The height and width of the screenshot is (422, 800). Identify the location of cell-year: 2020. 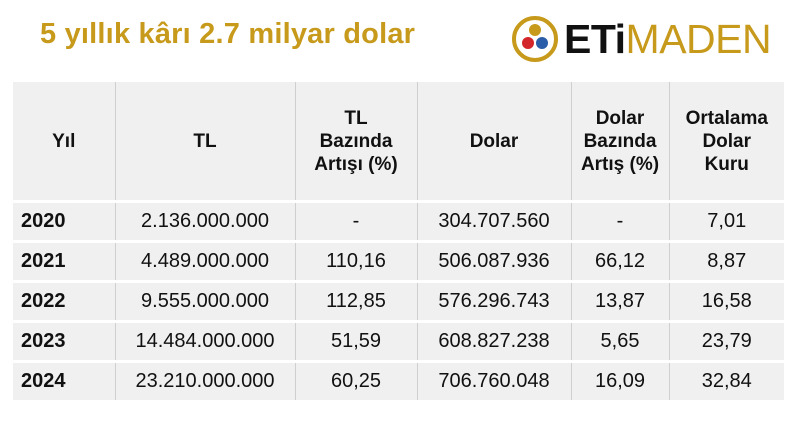
(64, 222).